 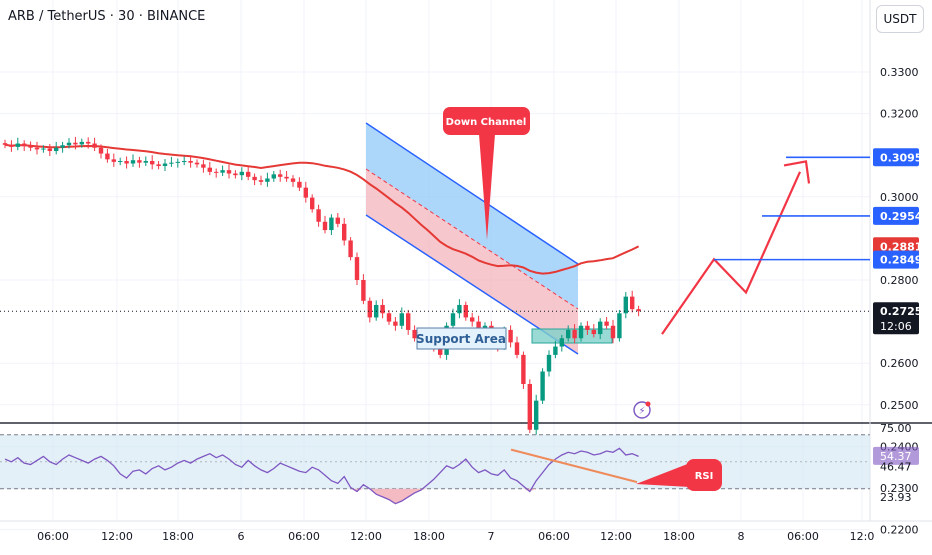 I want to click on price-tick-label: 0.2500, so click(x=899, y=405).